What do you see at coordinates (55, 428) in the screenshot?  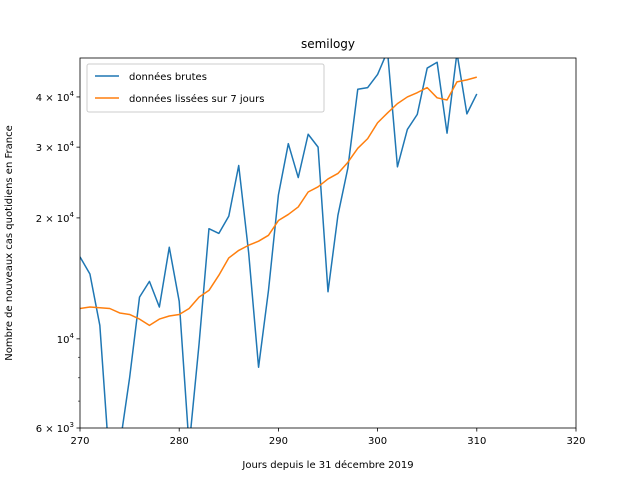 I see `y-tick-label: 6 × 10³` at bounding box center [55, 428].